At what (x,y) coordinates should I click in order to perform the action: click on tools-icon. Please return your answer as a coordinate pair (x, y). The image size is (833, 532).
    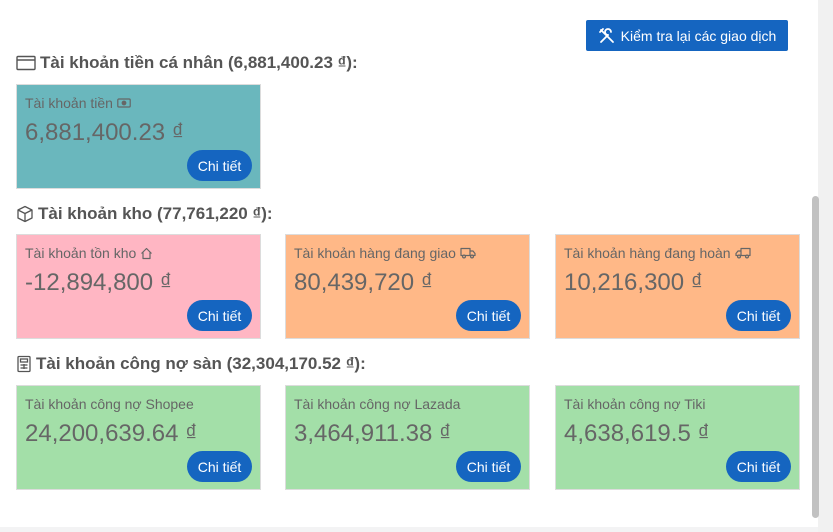
    Looking at the image, I should click on (607, 36).